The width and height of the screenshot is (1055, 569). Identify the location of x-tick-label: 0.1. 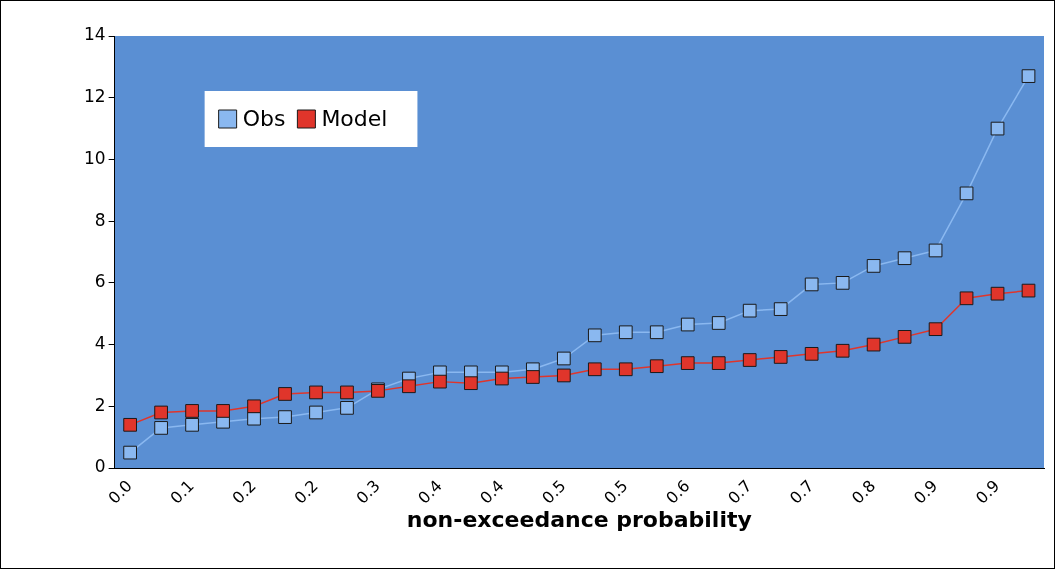
(182, 492).